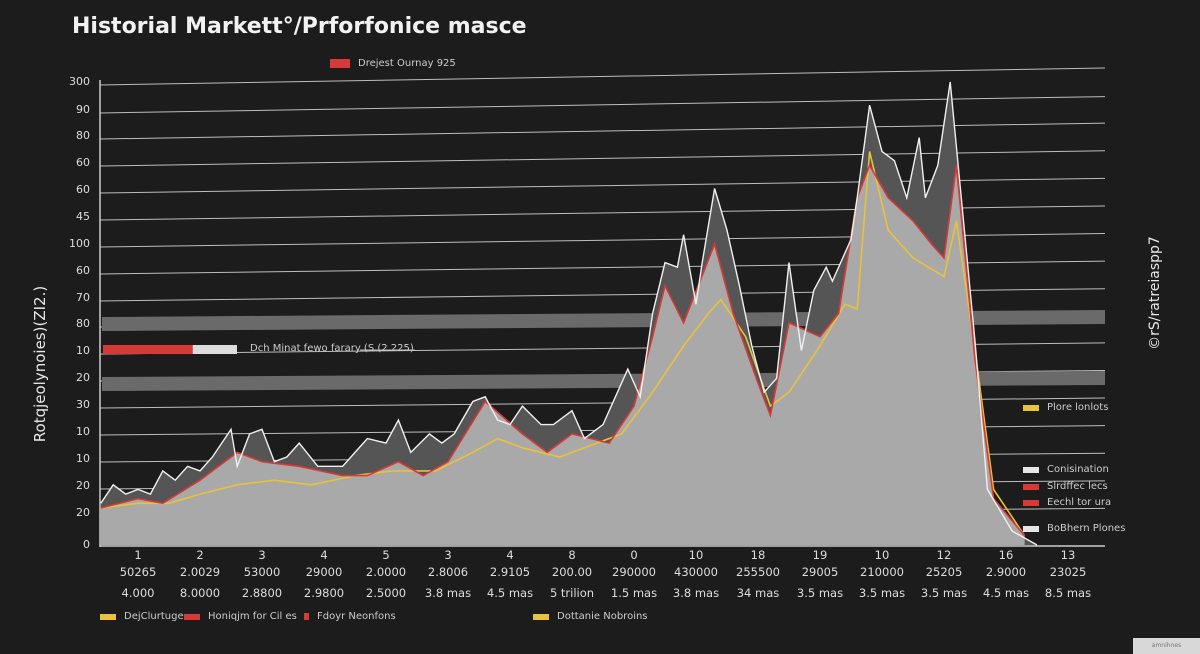 The image size is (1200, 654). Describe the element at coordinates (324, 593) in the screenshot. I see `x-label-x-row3: 2.9800` at that location.